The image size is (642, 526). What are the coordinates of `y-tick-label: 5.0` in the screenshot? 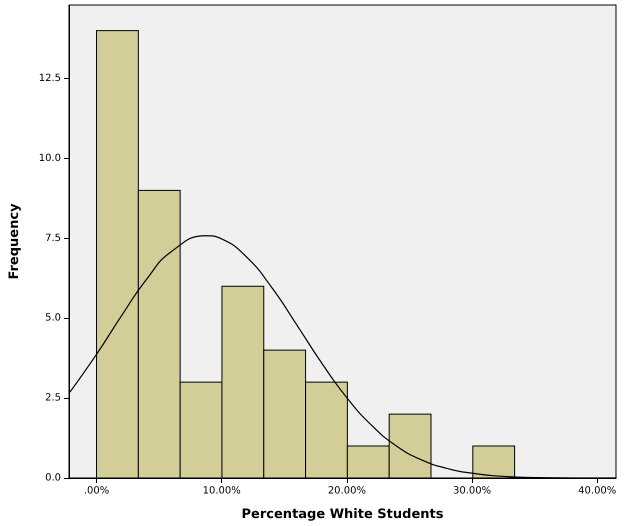 It's located at (53, 318).